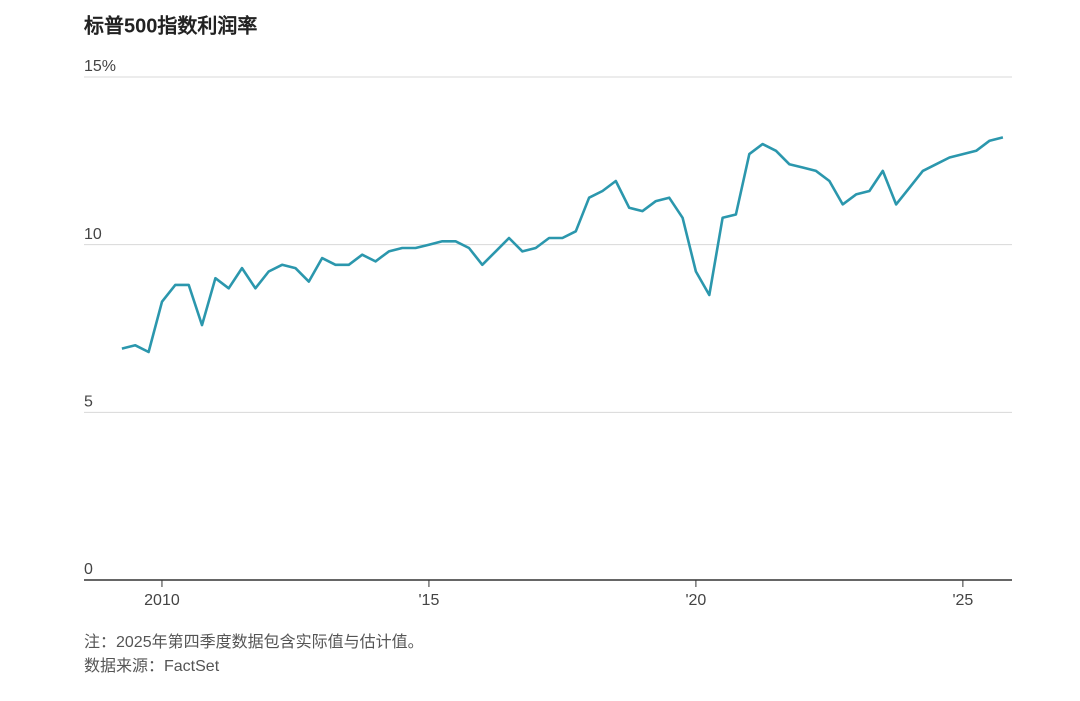 This screenshot has width=1080, height=701. I want to click on x-tick-label: '25, so click(962, 600).